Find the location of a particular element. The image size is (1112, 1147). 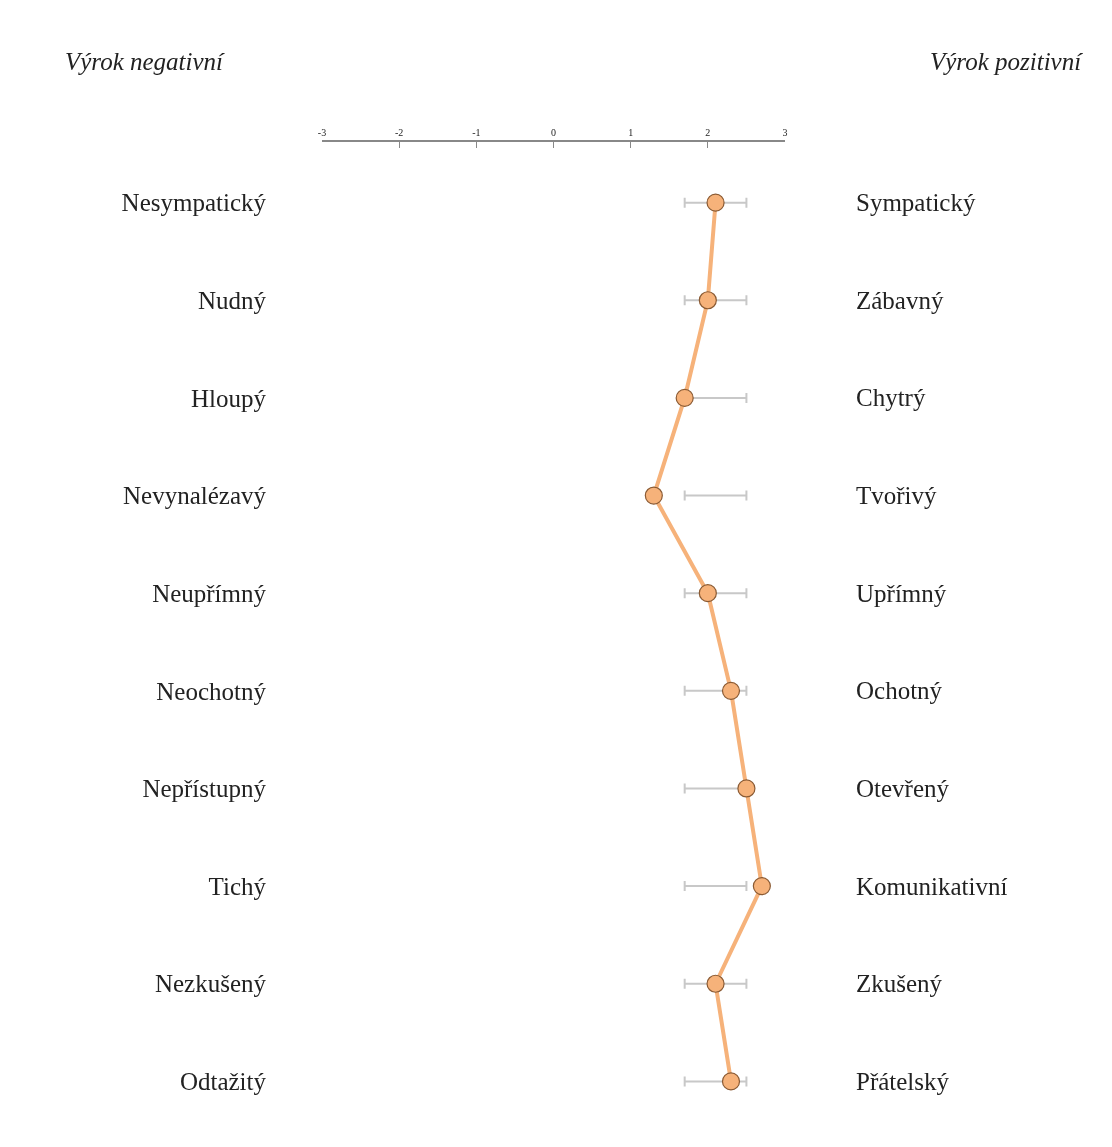

y-tick-label: Nevynalézavý is located at coordinates (195, 496).